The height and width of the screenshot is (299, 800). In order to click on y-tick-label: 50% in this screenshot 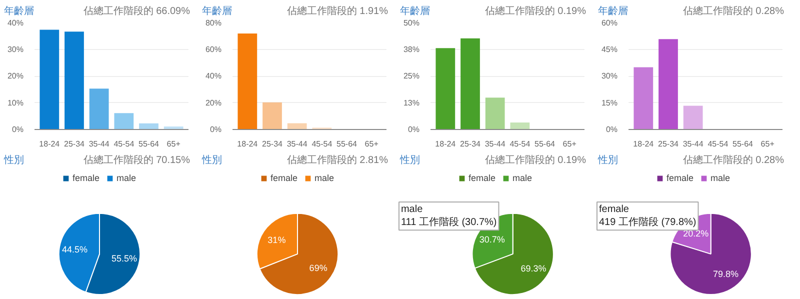, I will do `click(411, 23)`.